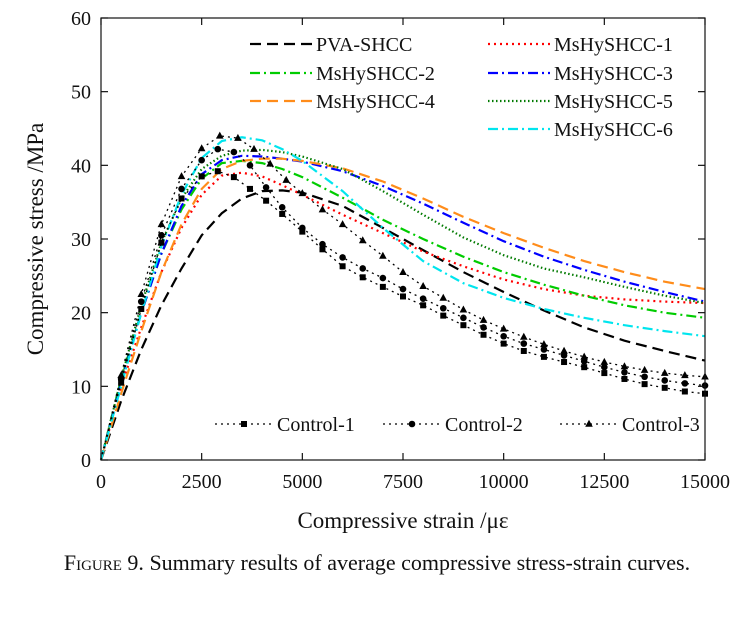 Image resolution: width=754 pixels, height=636 pixels. What do you see at coordinates (402, 520) in the screenshot?
I see `x-axis-label: Compressive strain /με` at bounding box center [402, 520].